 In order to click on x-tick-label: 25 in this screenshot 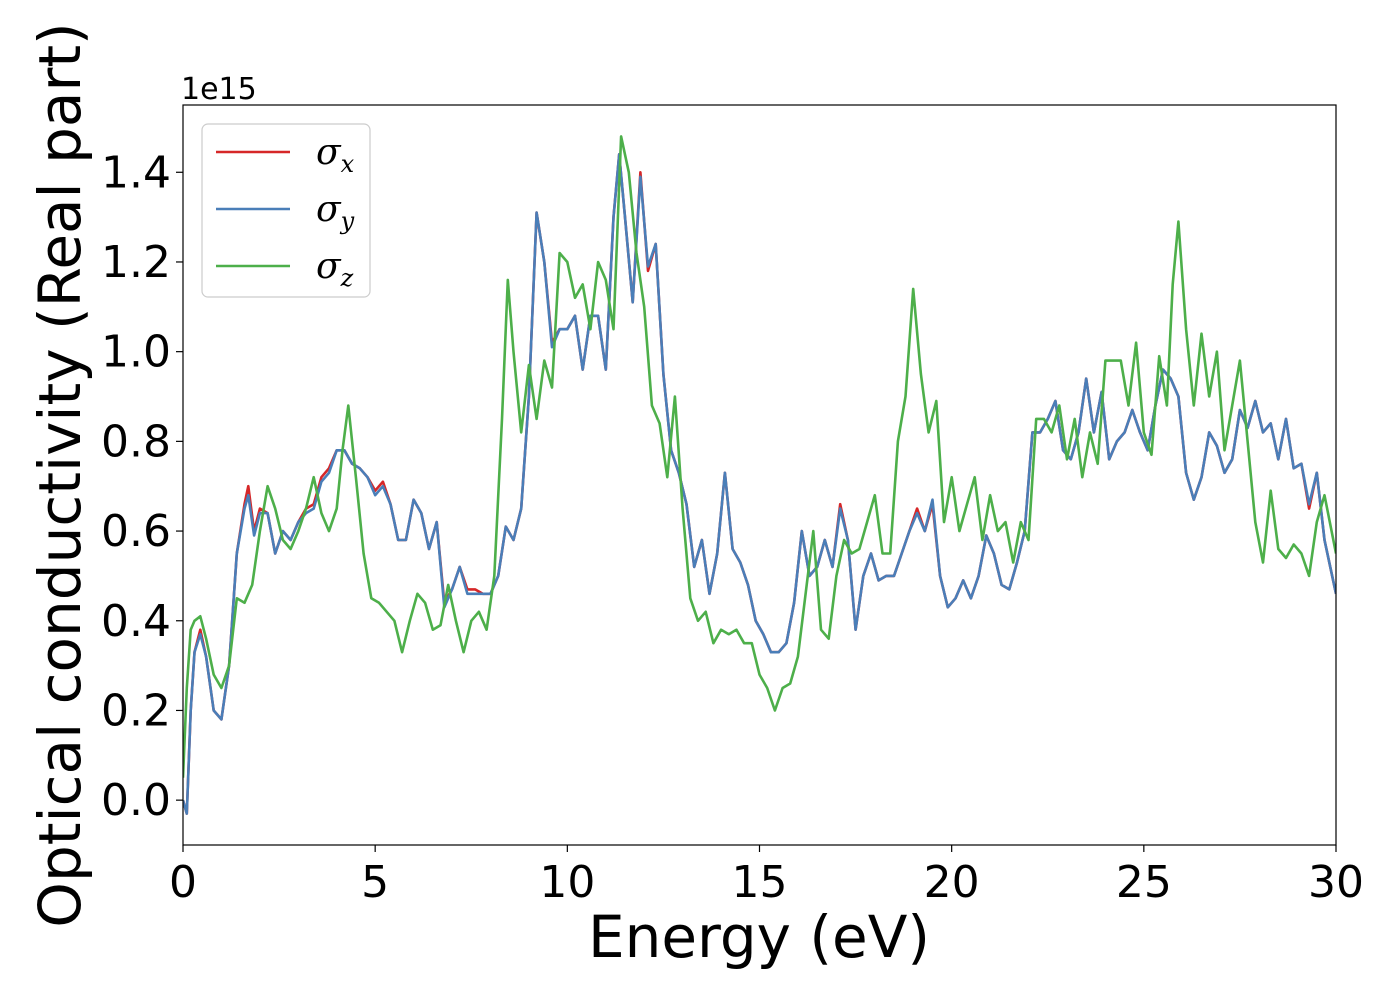, I will do `click(1144, 882)`.